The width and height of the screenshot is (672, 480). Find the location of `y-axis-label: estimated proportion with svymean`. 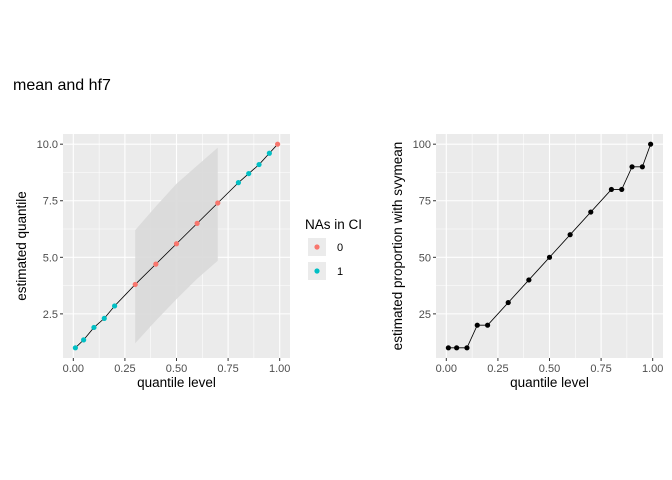

y-axis-label: estimated proportion with svymean is located at coordinates (397, 246).